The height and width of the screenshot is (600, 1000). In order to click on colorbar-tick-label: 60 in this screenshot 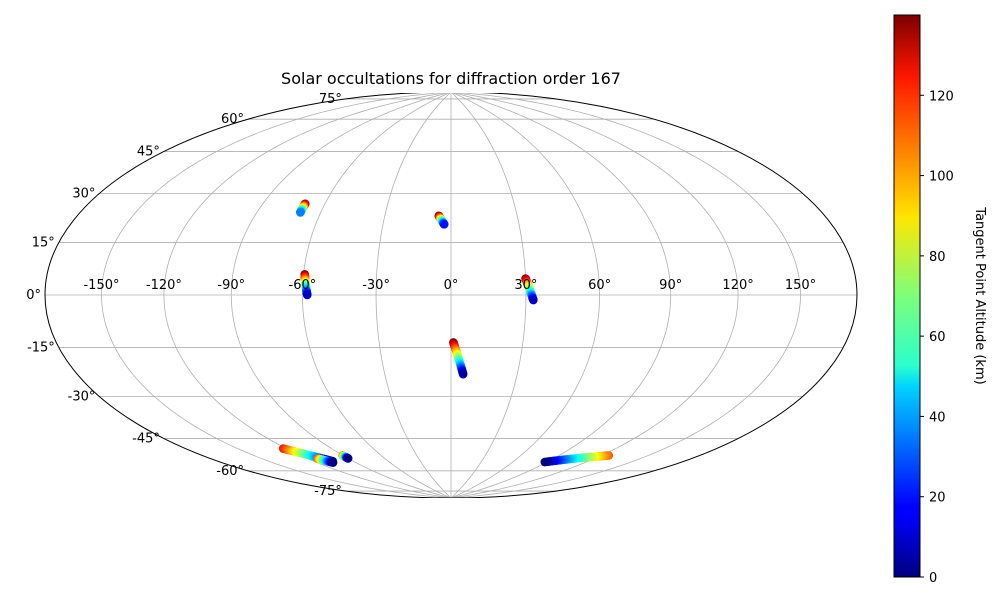, I will do `click(937, 337)`.